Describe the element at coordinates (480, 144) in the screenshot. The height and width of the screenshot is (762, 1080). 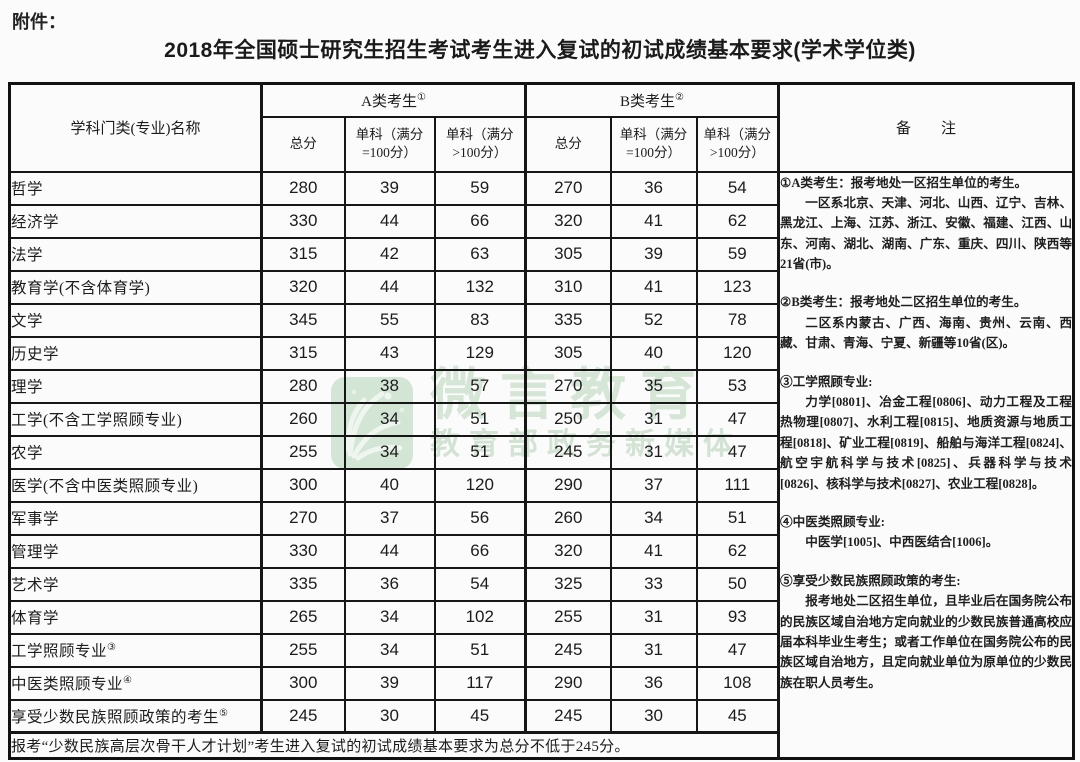
I see `col-header-a-single-over100: 单科（满分>100分）` at that location.